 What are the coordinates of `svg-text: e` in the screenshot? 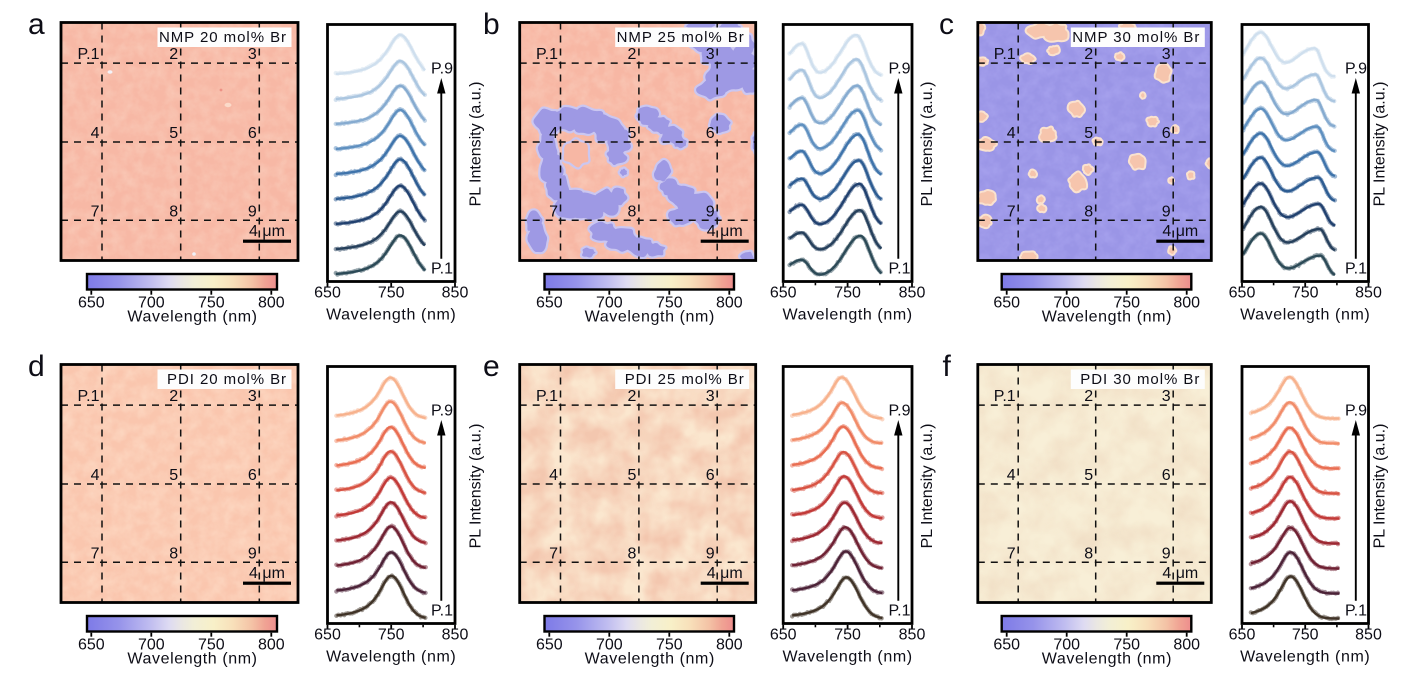 It's located at (491, 366).